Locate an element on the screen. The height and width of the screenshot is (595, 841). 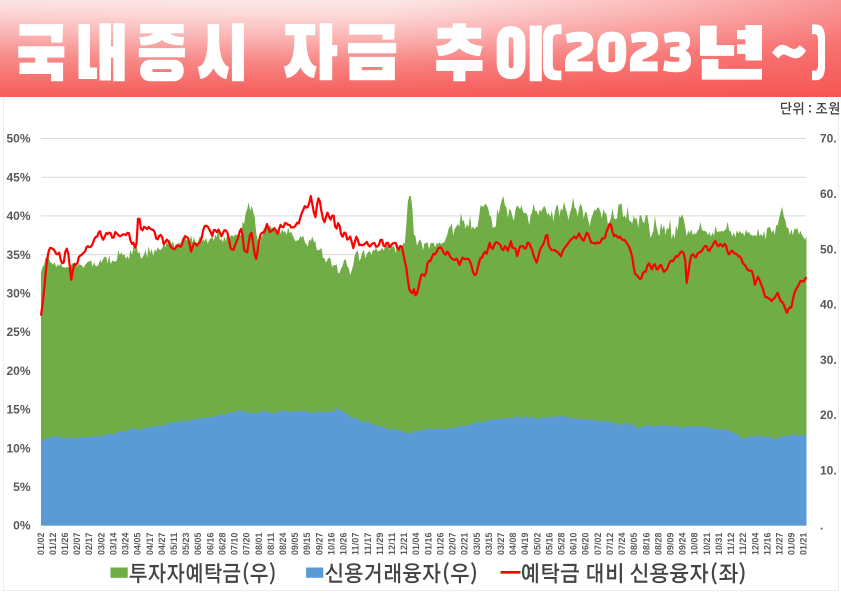
svg-text: 09/05 is located at coordinates (295, 544).